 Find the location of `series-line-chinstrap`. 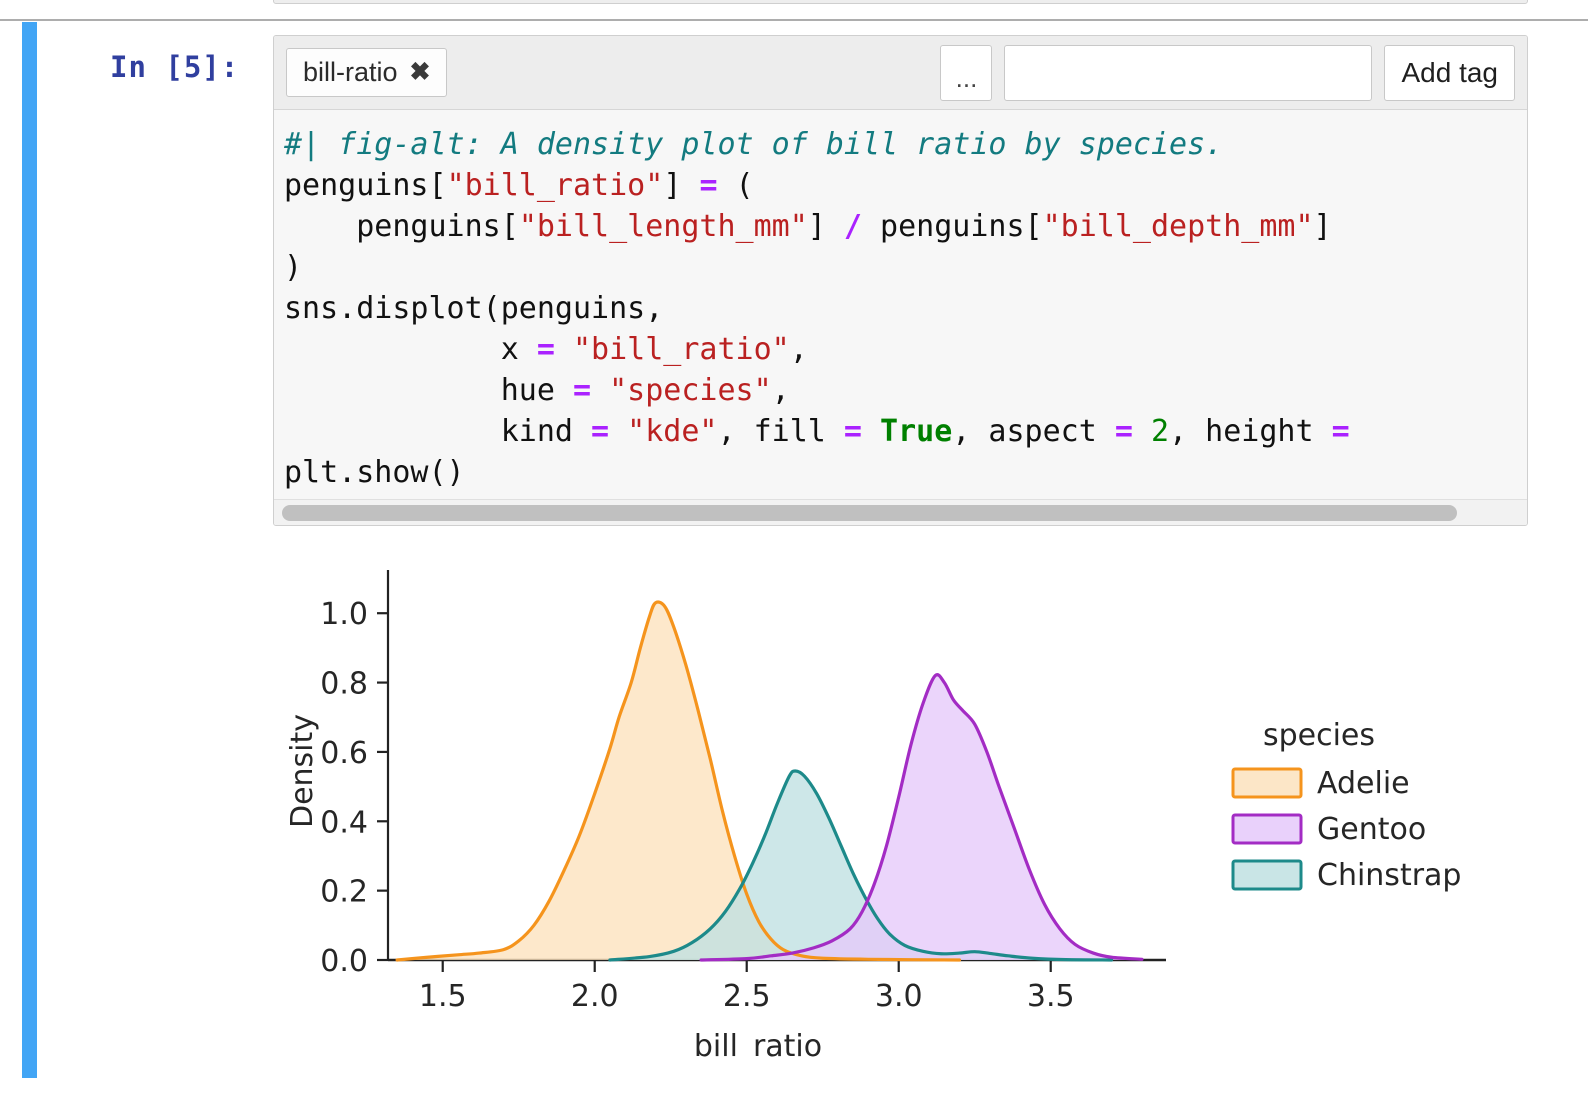

series-line-chinstrap is located at coordinates (861, 865).